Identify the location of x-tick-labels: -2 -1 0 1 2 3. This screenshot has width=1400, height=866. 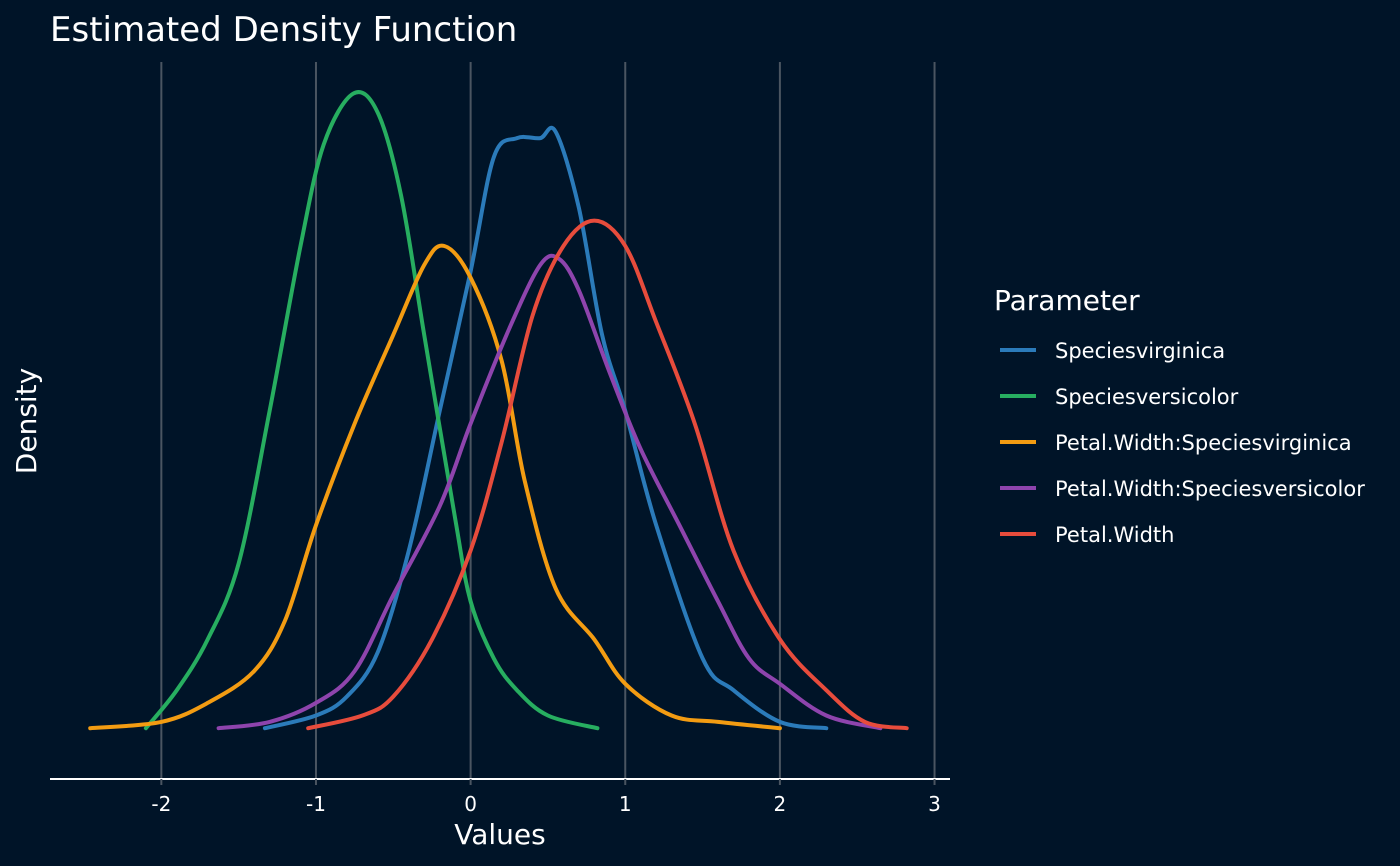
(546, 797).